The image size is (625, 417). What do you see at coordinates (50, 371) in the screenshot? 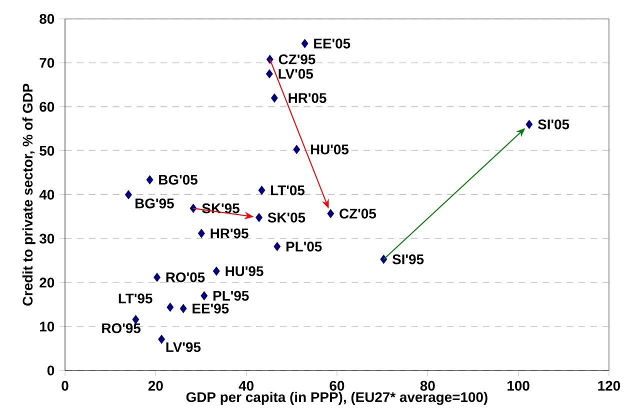
I see `y-tick-label: 0` at bounding box center [50, 371].